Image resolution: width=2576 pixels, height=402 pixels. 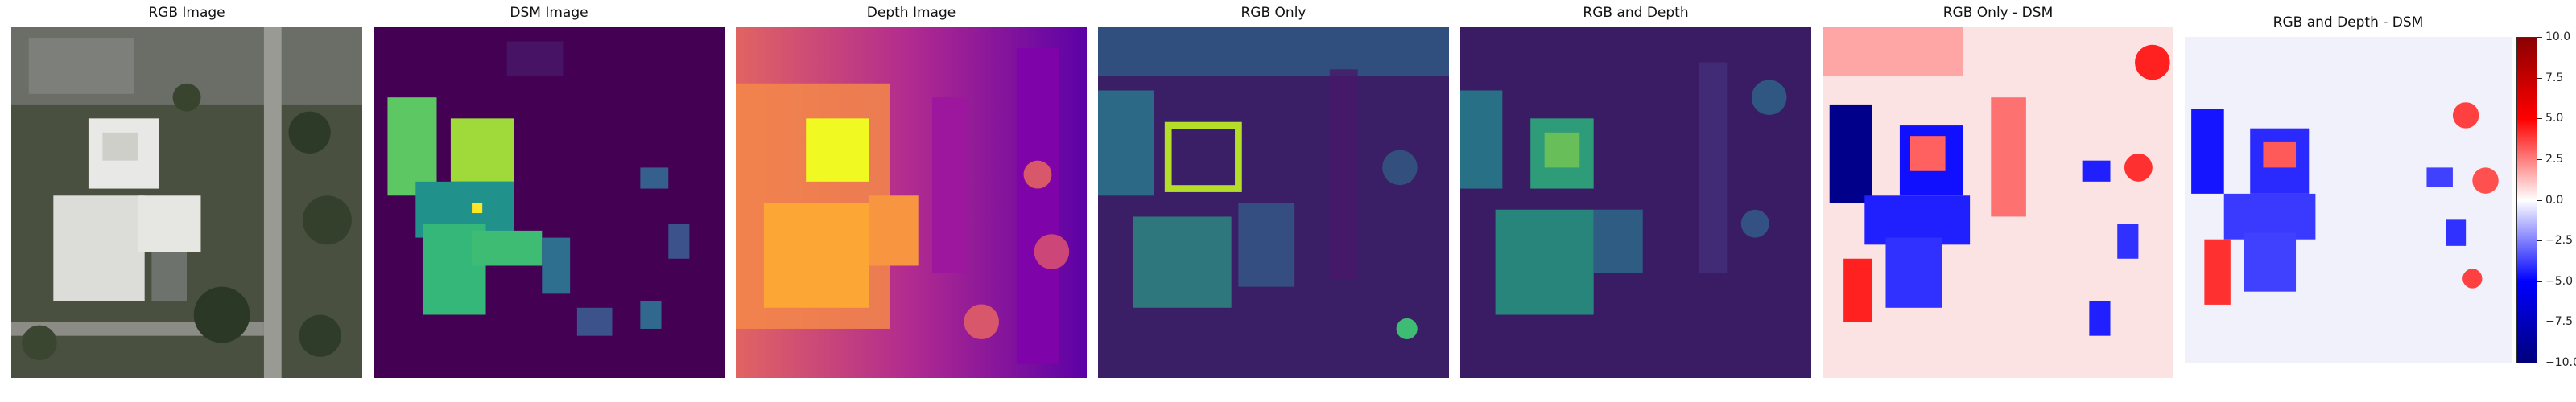 I want to click on panel-title: RGB and Depth - DSM, so click(x=2348, y=22).